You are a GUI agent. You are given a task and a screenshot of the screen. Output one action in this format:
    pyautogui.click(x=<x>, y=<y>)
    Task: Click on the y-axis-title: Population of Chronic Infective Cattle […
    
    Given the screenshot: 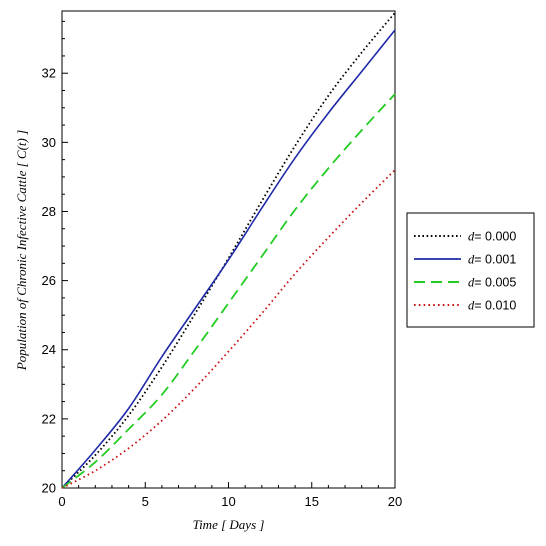 What is the action you would take?
    pyautogui.click(x=21, y=250)
    